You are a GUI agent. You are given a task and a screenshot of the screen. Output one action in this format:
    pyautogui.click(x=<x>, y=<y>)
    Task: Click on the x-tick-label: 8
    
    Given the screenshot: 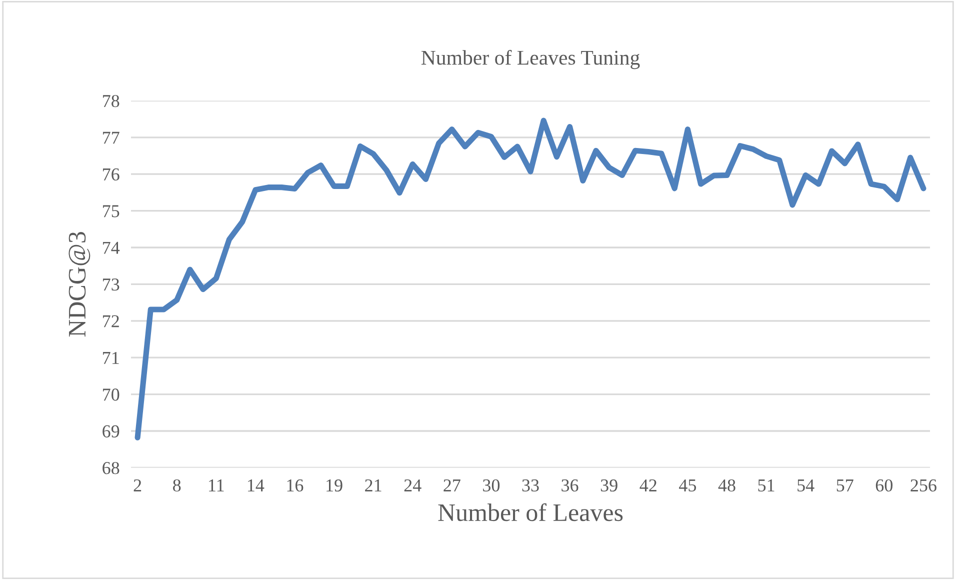 What is the action you would take?
    pyautogui.click(x=177, y=485)
    